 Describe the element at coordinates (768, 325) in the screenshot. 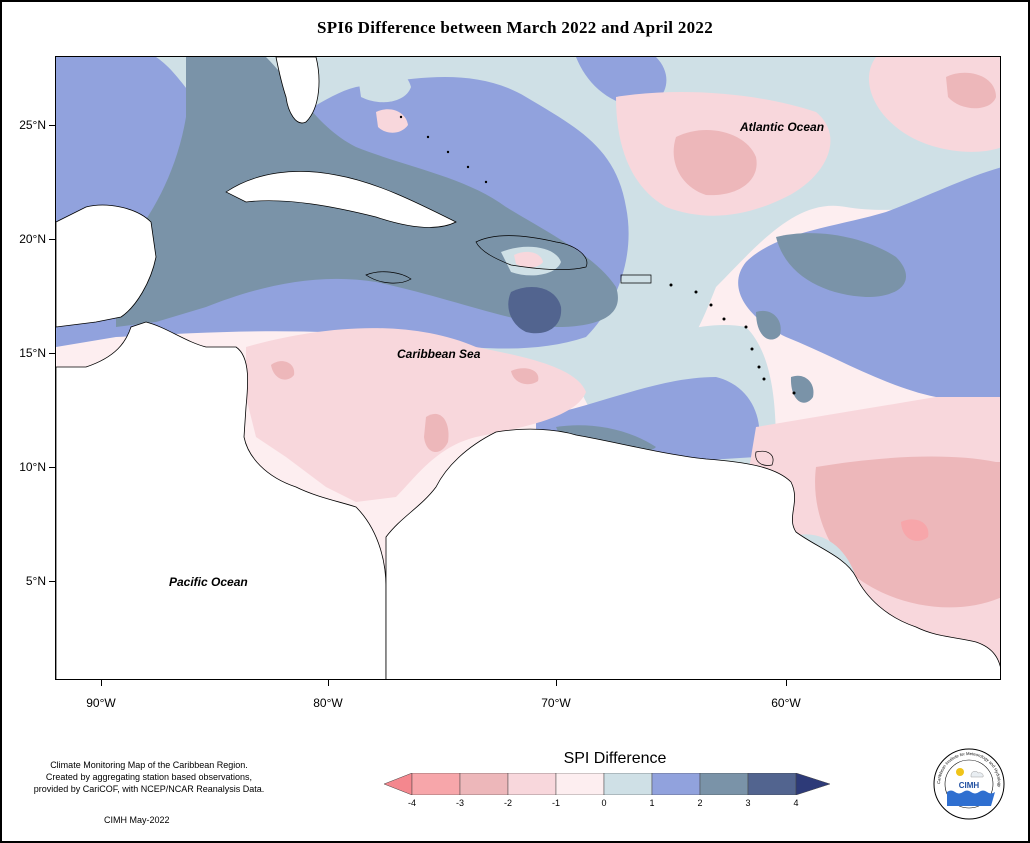

I see `spi-band-2-3-antilles` at that location.